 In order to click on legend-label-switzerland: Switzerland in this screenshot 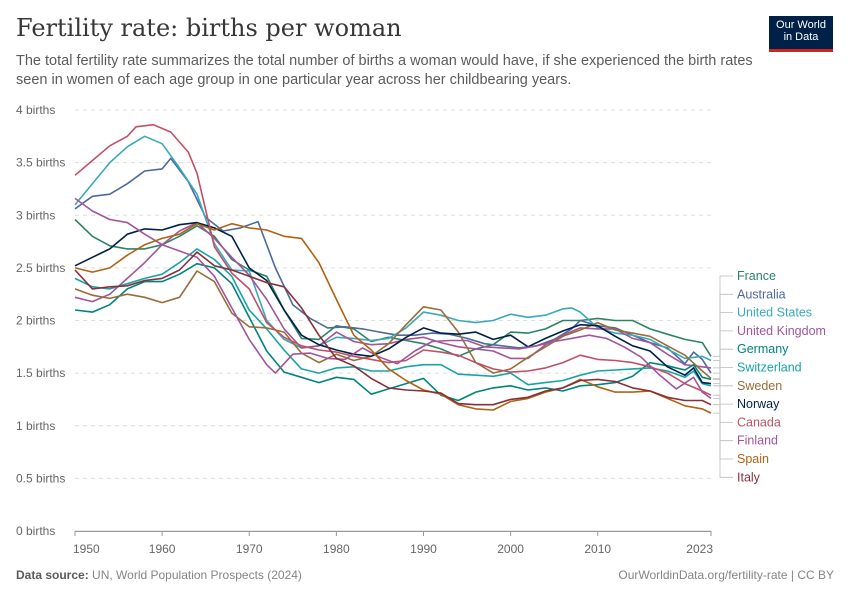, I will do `click(769, 368)`.